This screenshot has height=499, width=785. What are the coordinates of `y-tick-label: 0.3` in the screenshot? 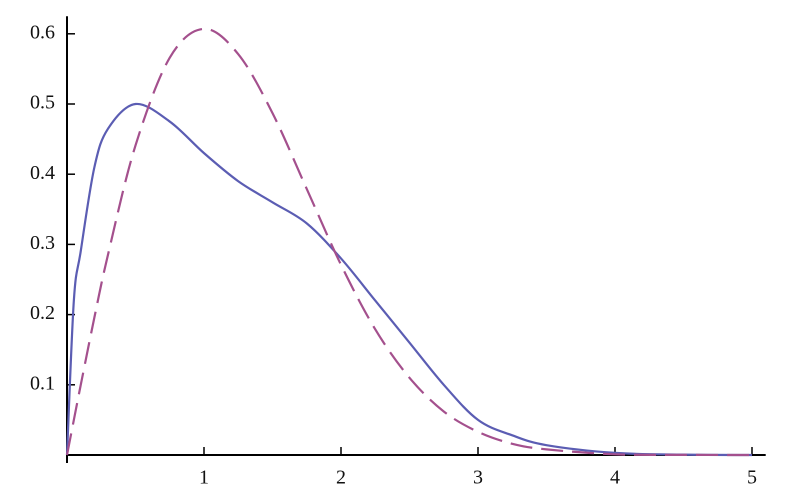 It's located at (42, 243).